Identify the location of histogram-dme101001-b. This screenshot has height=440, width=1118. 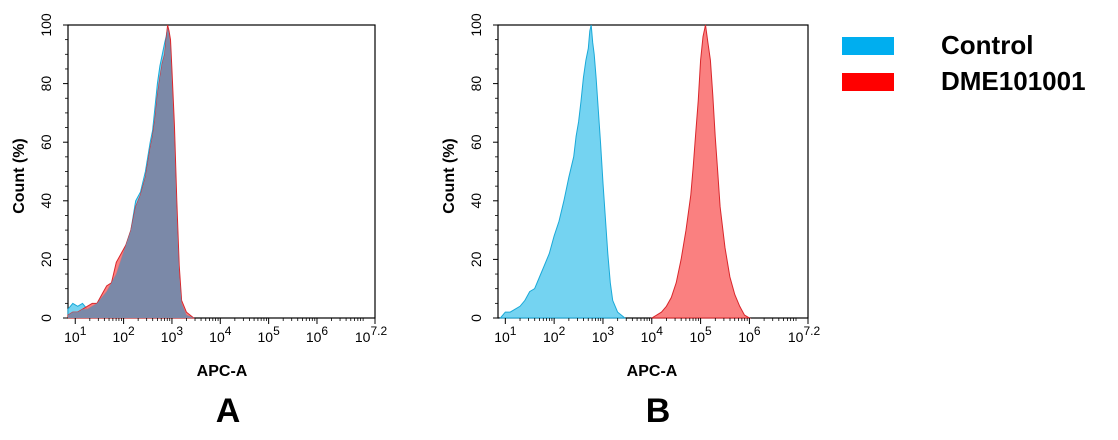
(700, 171).